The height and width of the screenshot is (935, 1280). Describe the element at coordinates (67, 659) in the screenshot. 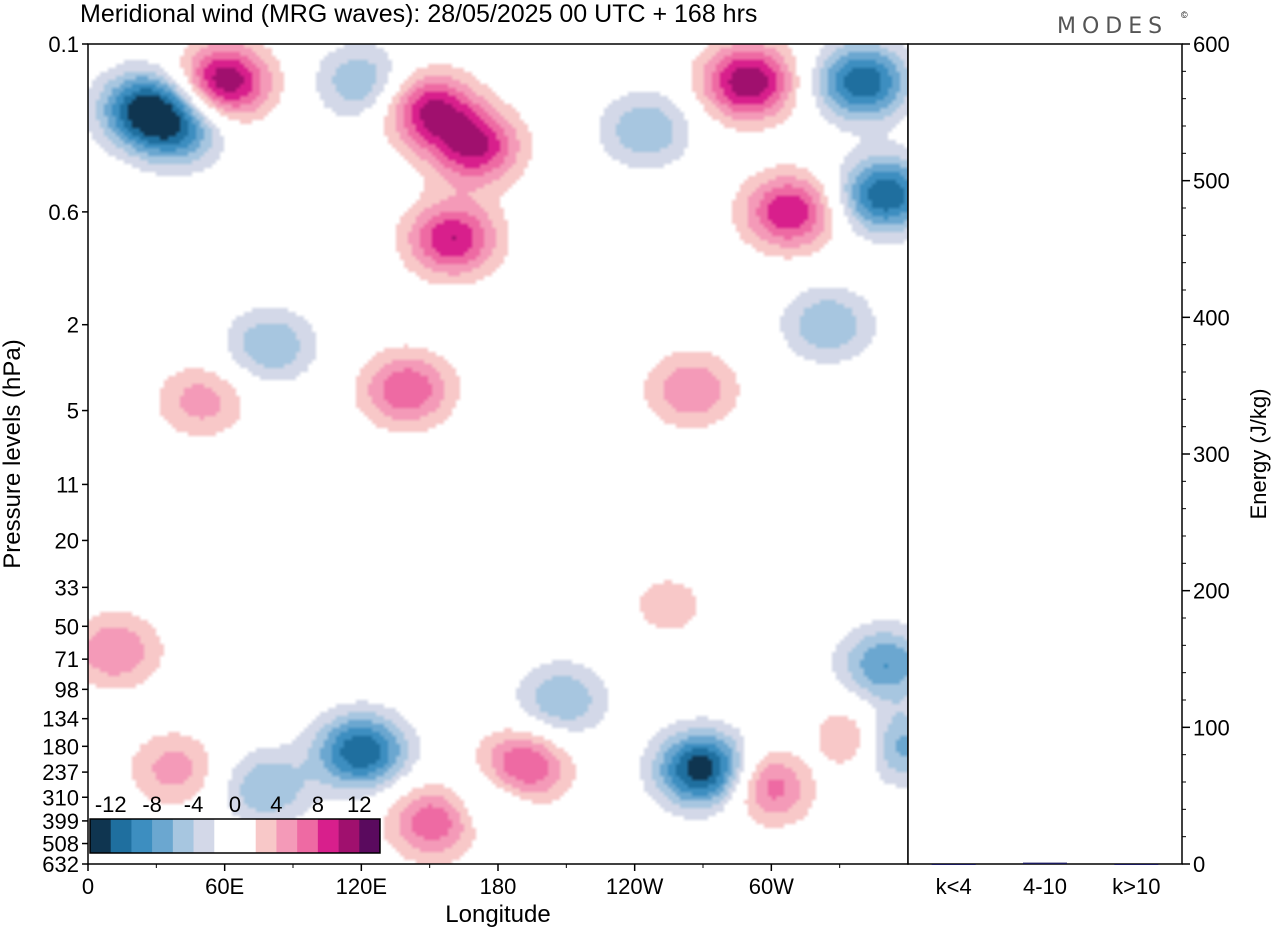

I see `pressure-tick-label: 71` at that location.